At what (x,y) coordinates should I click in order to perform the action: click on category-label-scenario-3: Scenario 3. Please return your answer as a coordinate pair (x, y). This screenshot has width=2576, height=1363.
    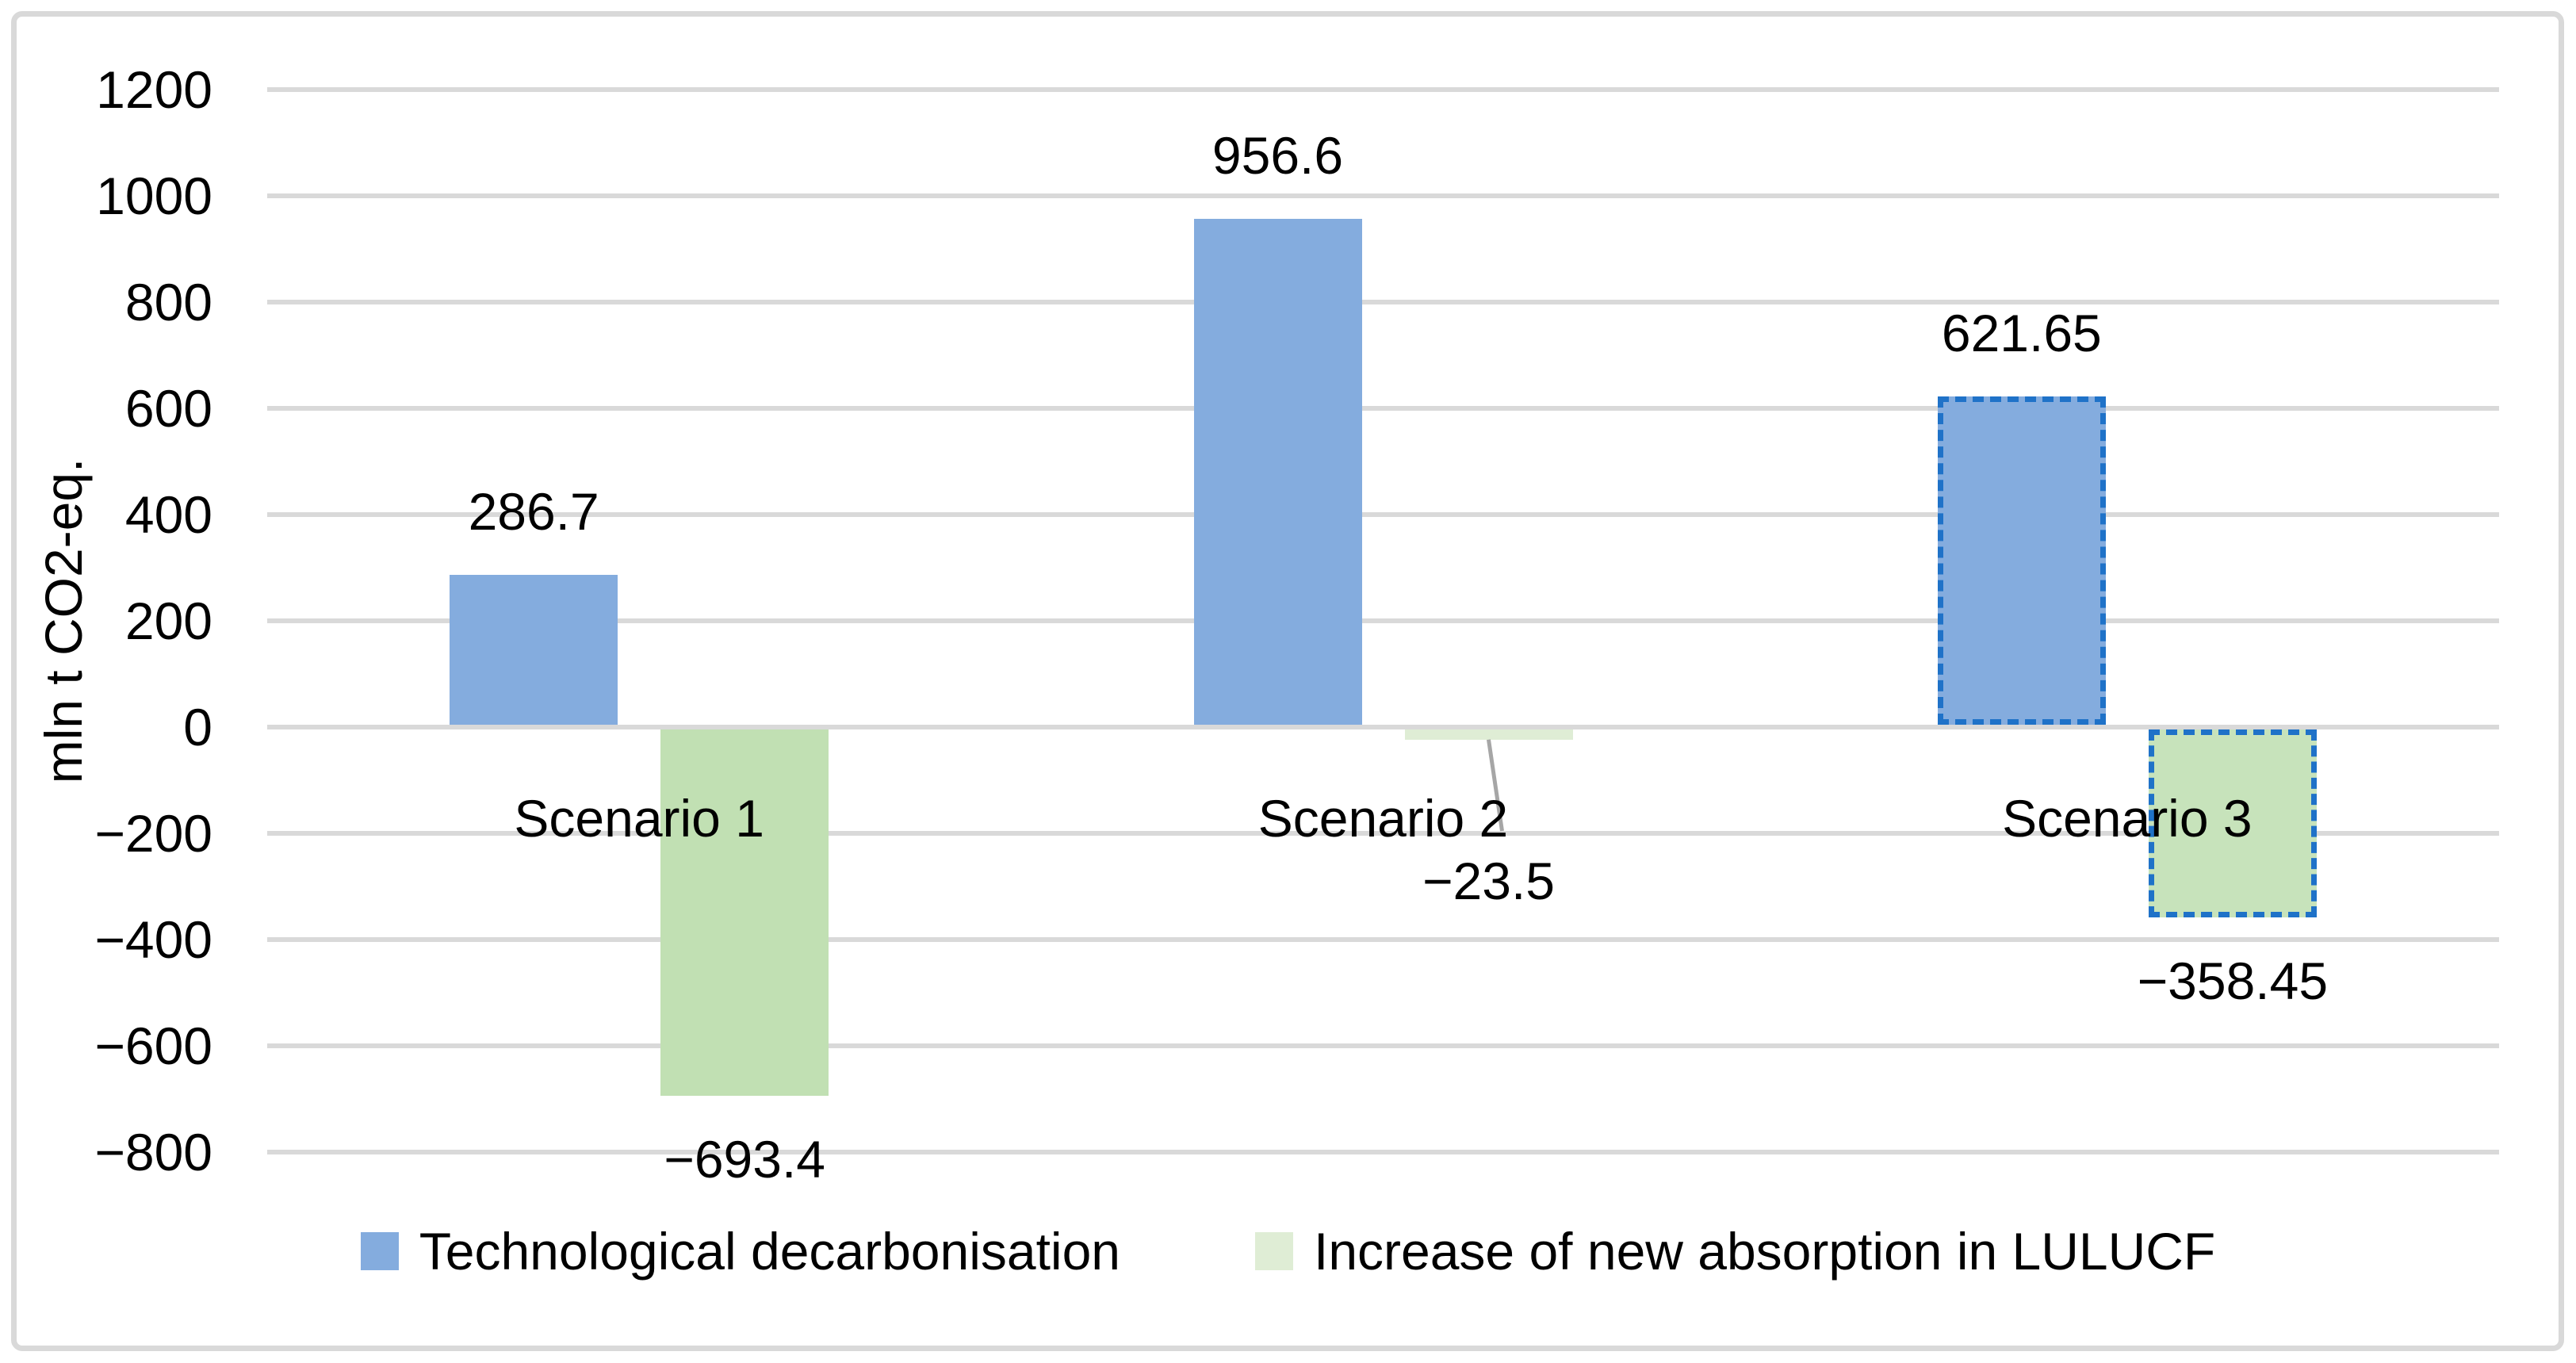
    Looking at the image, I should click on (2127, 818).